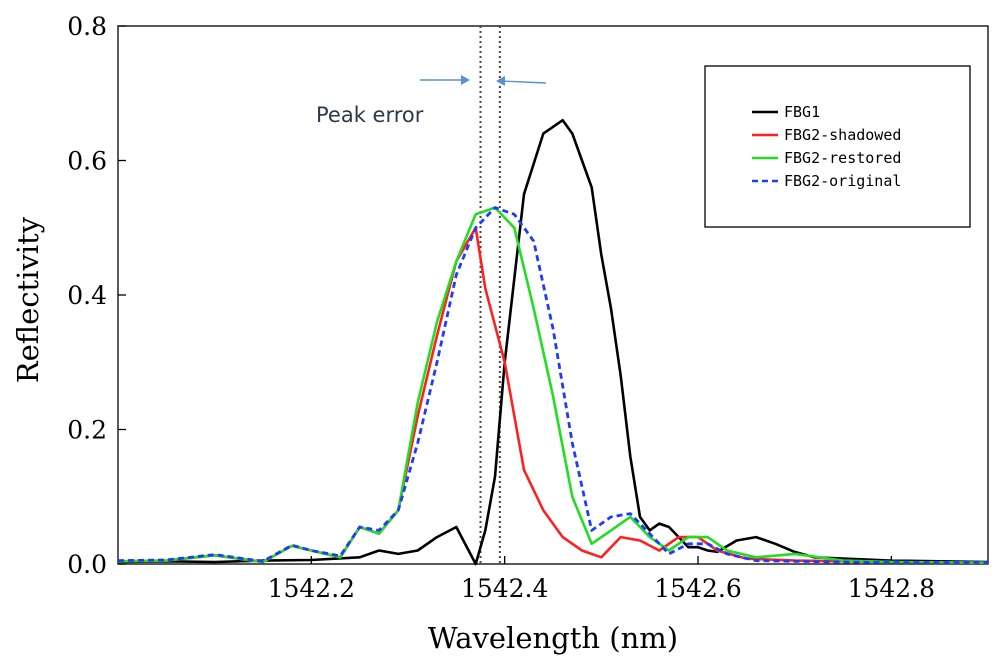 The image size is (1000, 671). Describe the element at coordinates (311, 588) in the screenshot. I see `x-tick-label: 1542.2` at that location.